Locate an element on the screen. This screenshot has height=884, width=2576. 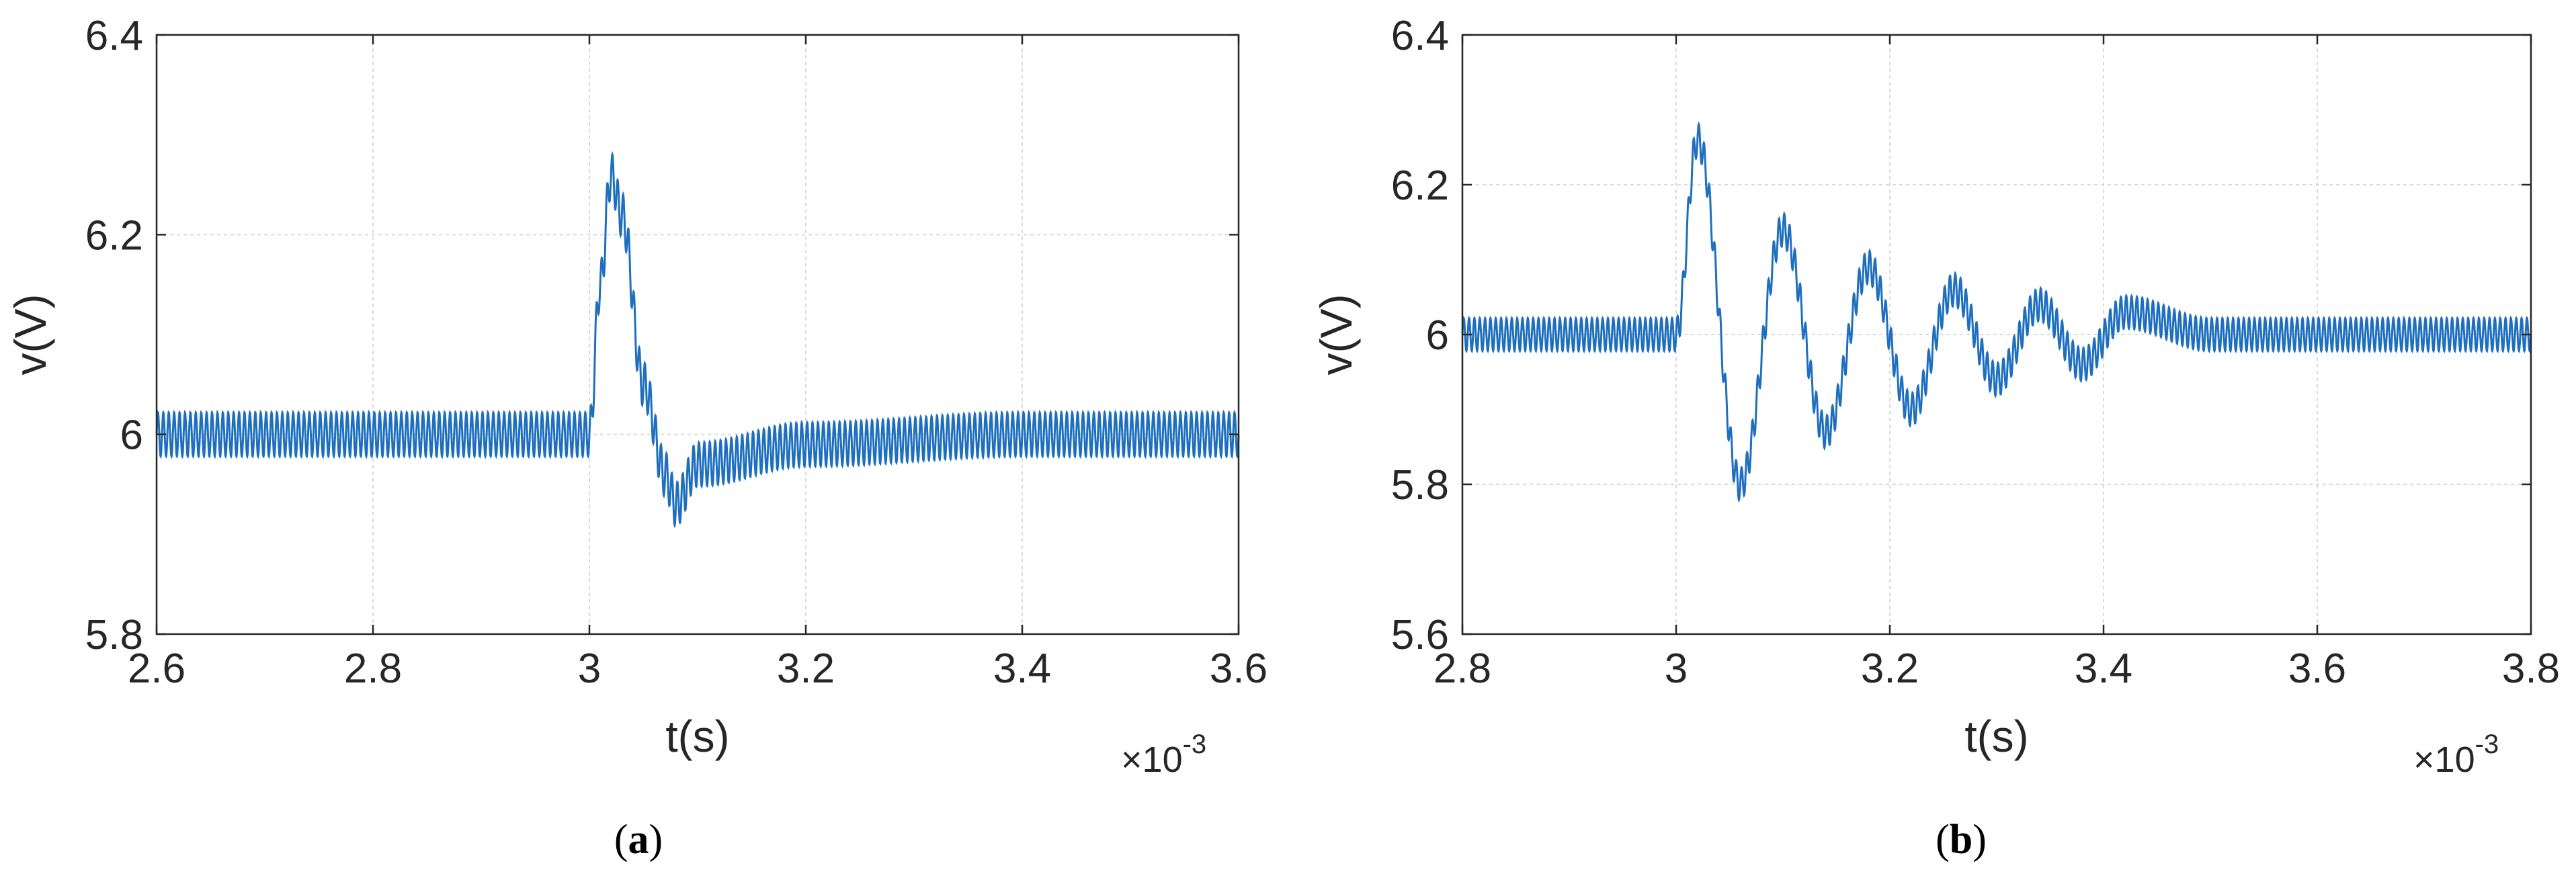
x-tick-label: 3.8 is located at coordinates (2531, 669).